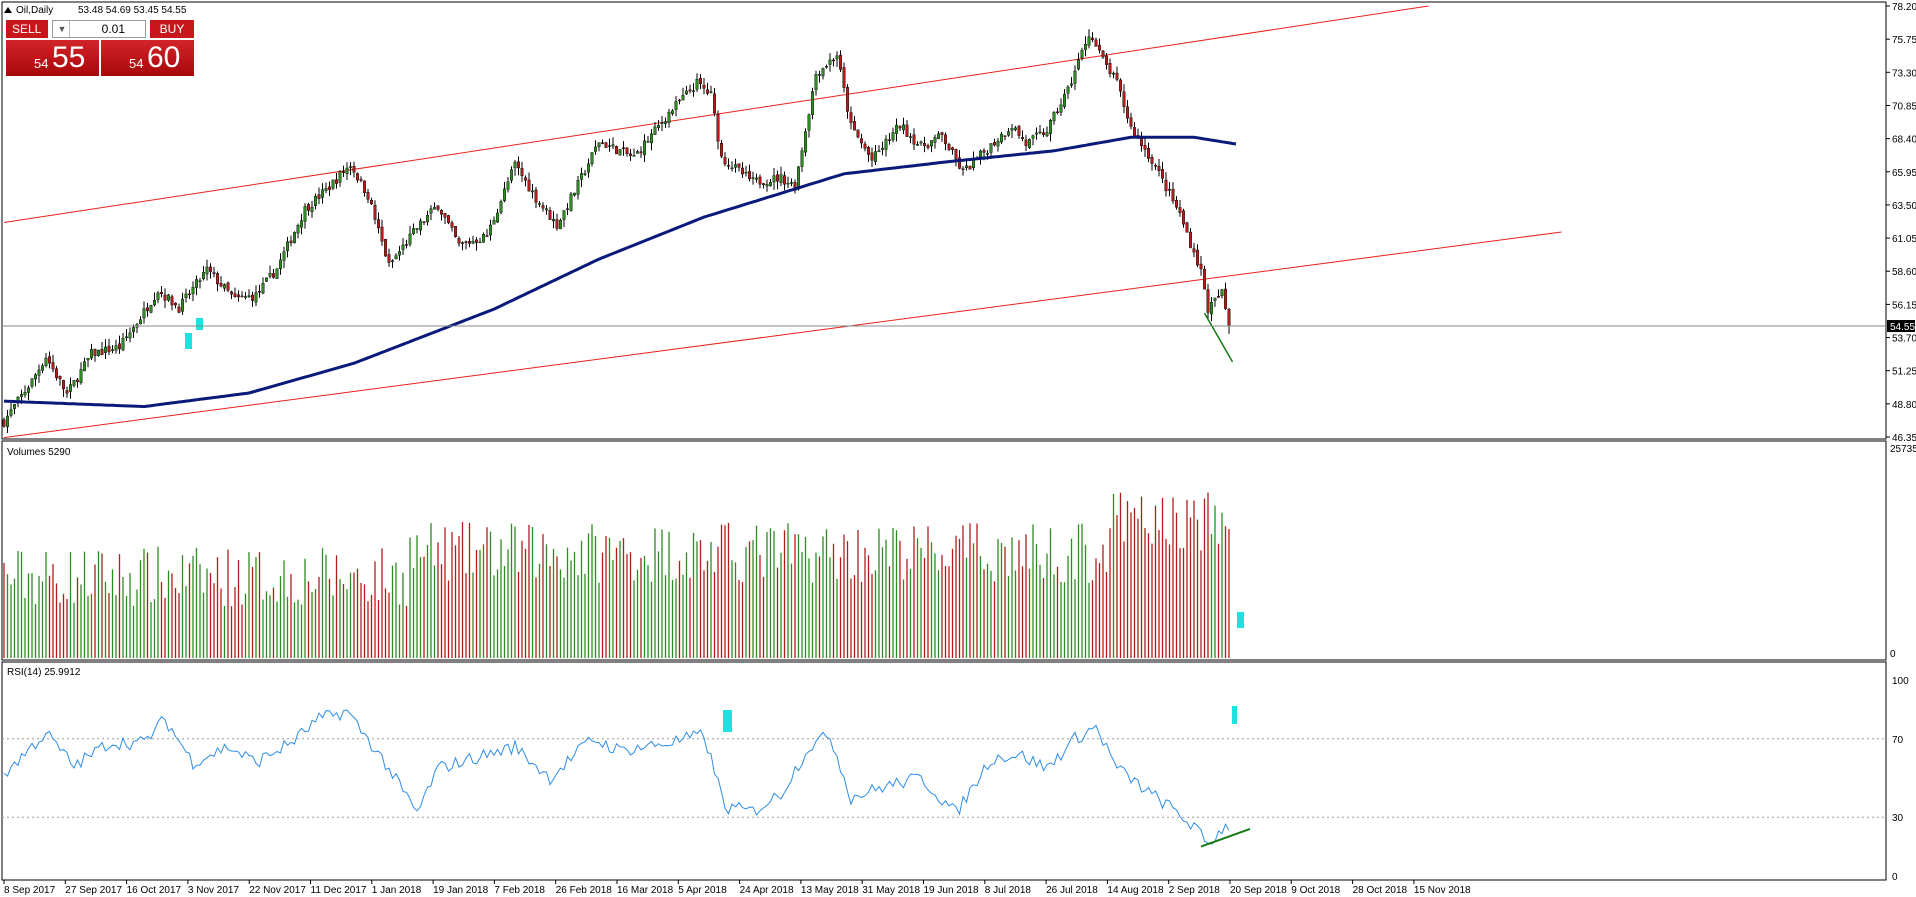 The width and height of the screenshot is (1916, 897). What do you see at coordinates (113, 29) in the screenshot?
I see `lot-size-value: 0.01` at bounding box center [113, 29].